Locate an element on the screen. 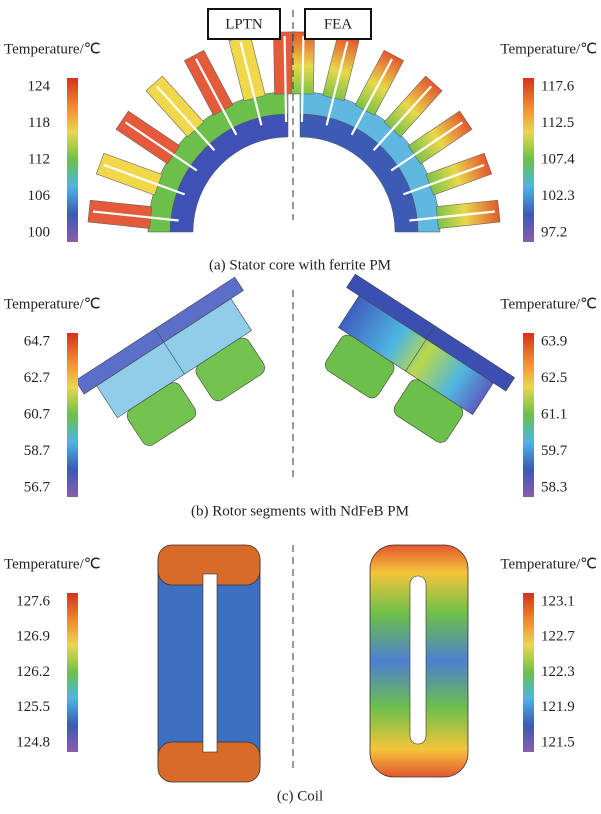  label-fea: FEA is located at coordinates (338, 24).